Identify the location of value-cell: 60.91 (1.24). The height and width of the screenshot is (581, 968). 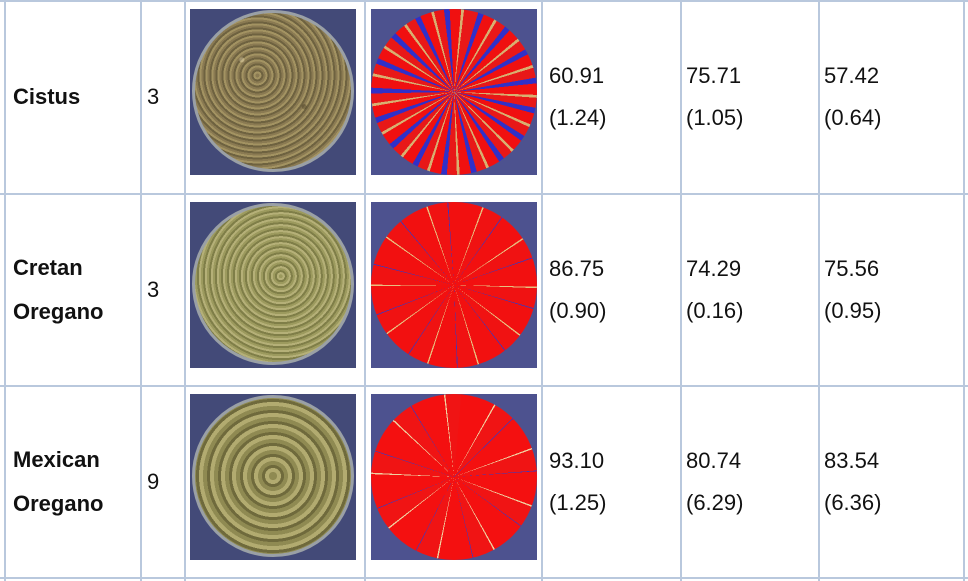
(611, 97).